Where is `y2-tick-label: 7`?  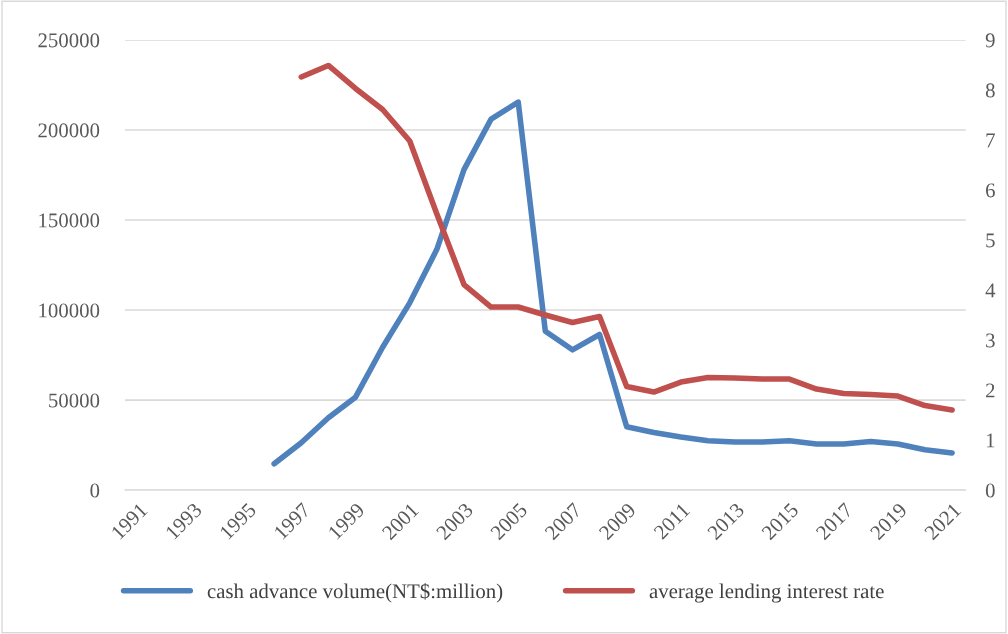
y2-tick-label: 7 is located at coordinates (990, 140).